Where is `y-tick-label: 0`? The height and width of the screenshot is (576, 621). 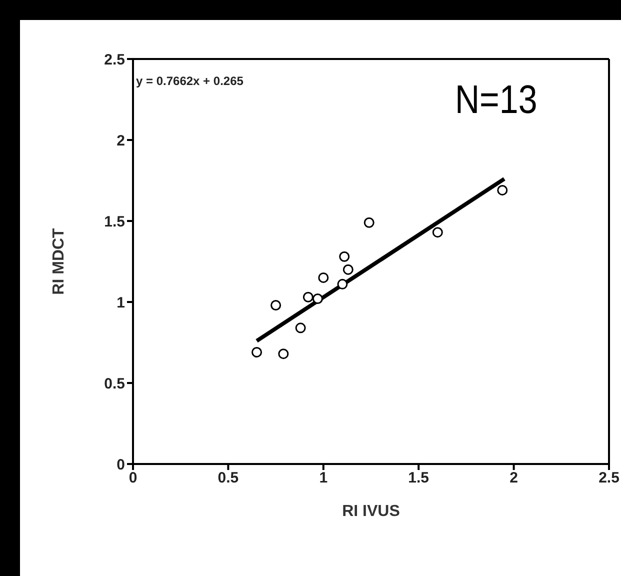 y-tick-label: 0 is located at coordinates (120, 465).